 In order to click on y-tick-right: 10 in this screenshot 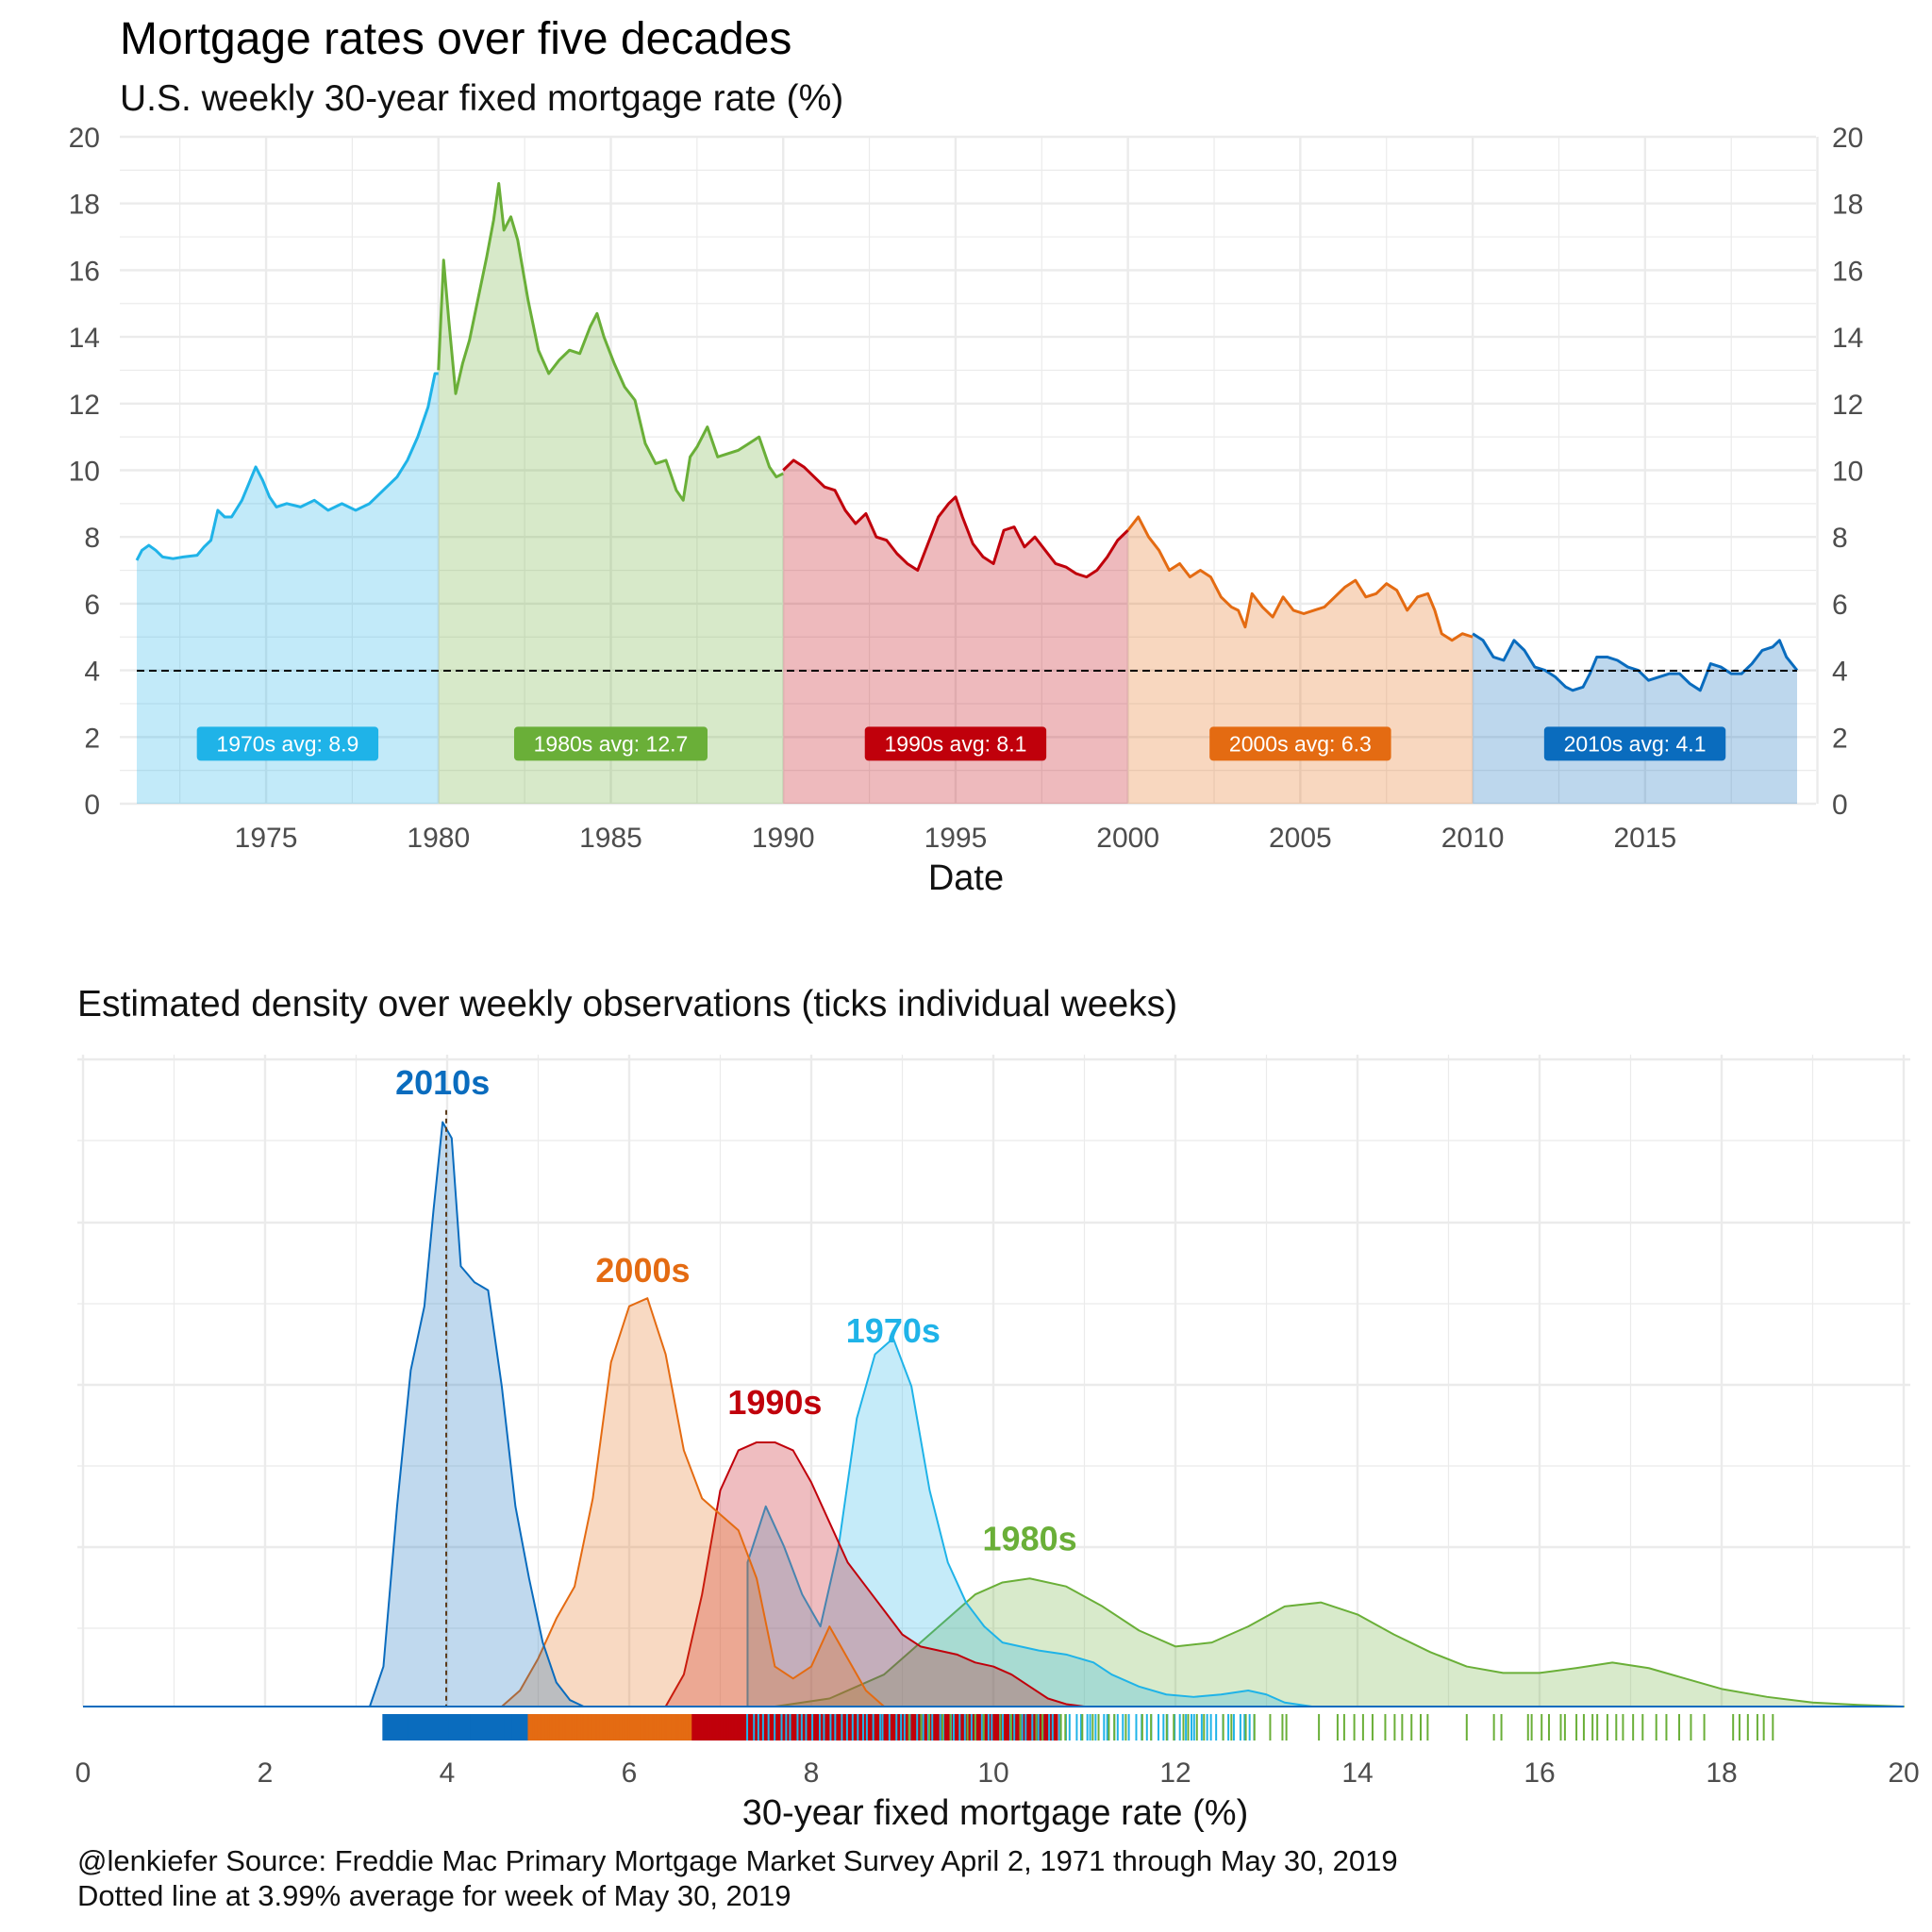, I will do `click(1848, 473)`.